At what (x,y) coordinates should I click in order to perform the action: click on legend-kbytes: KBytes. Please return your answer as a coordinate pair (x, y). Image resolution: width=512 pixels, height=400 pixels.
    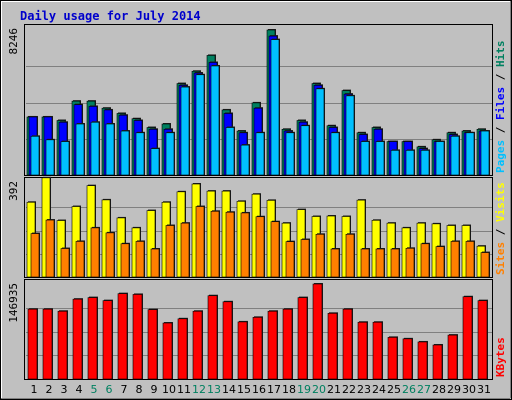
    Looking at the image, I should click on (500, 357).